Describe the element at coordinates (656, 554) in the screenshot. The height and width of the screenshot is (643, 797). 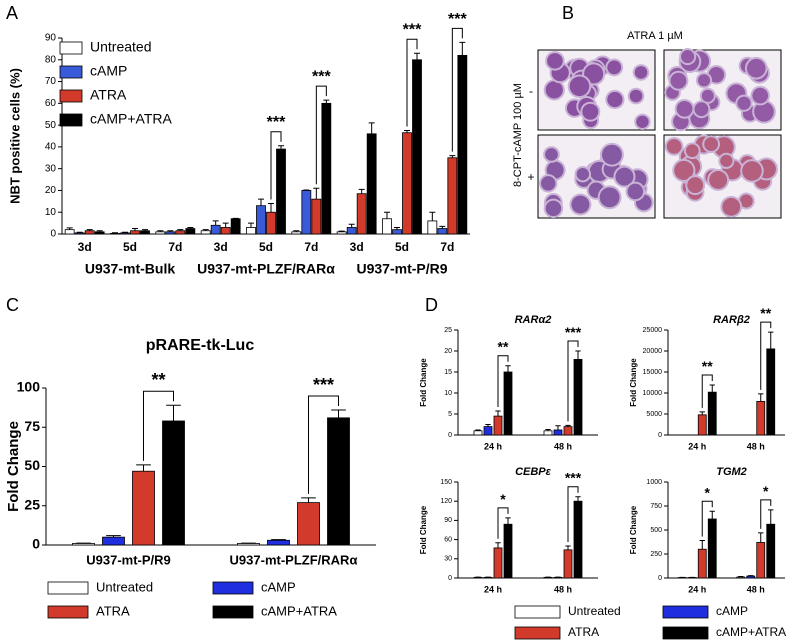
I see `y-tick-label: 250` at that location.